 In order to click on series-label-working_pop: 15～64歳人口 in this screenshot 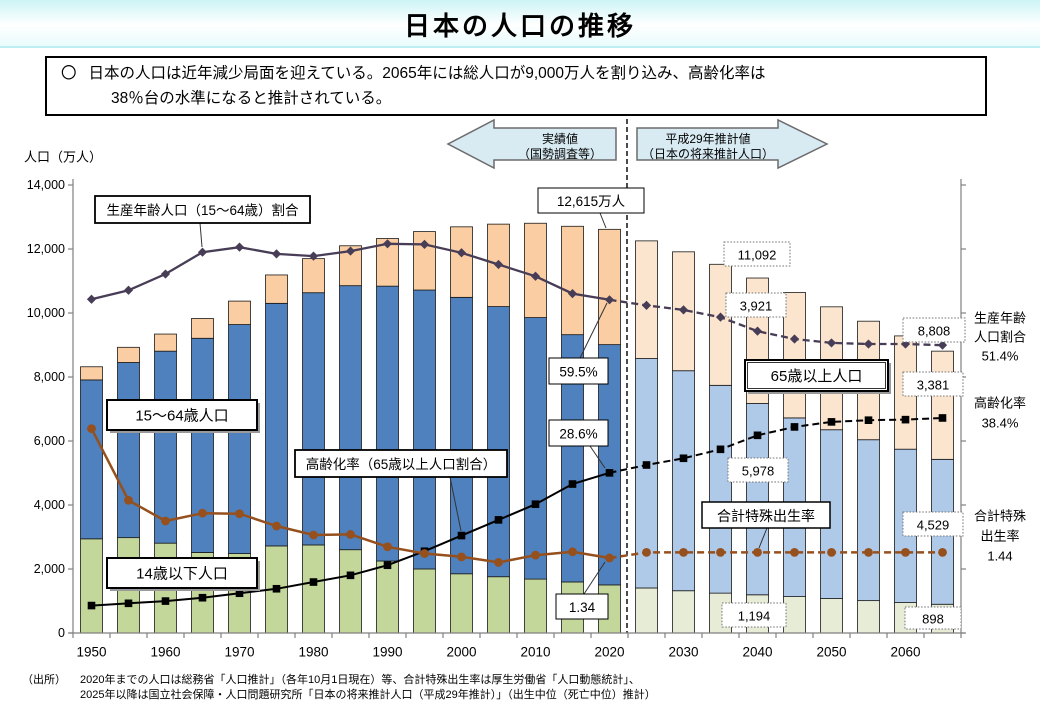, I will do `click(181, 416)`.